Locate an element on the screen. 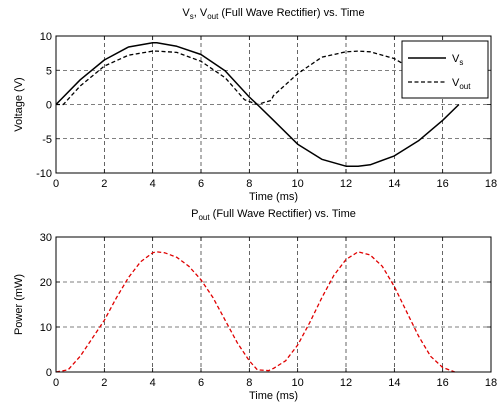 This screenshot has width=501, height=408. legend-label-vout: Vout​ is located at coordinates (461, 84).